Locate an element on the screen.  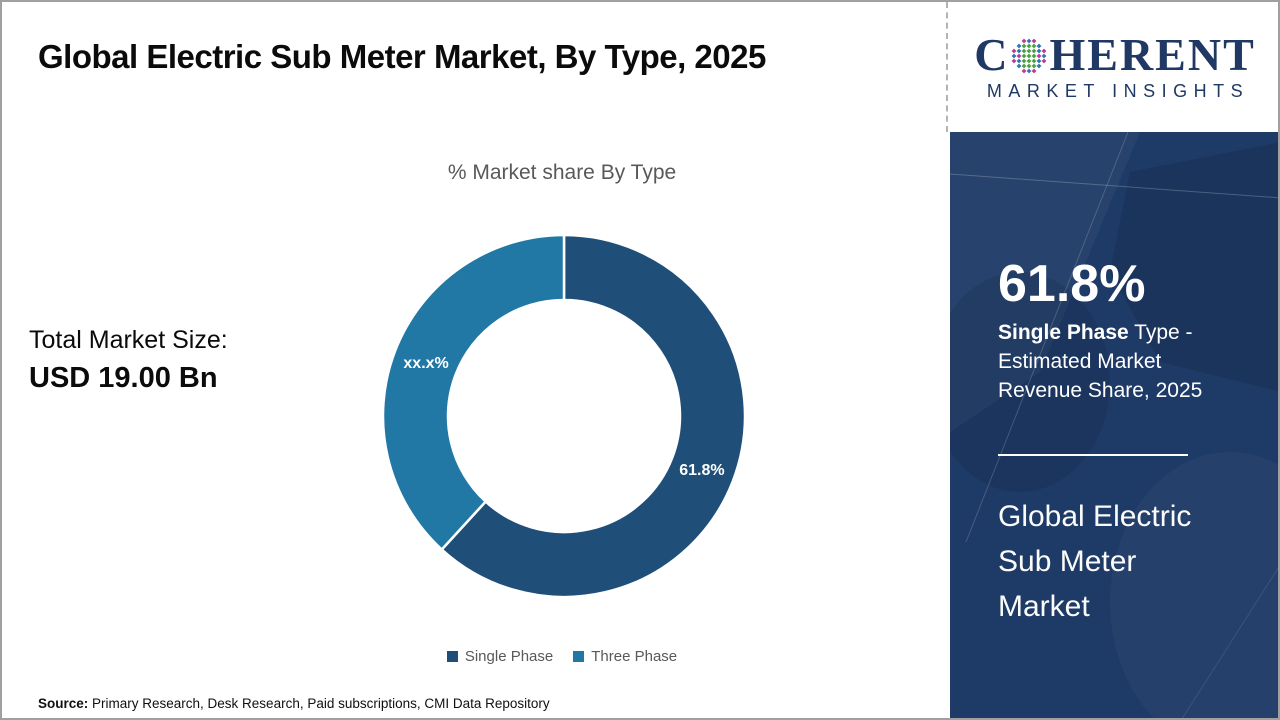
legend-swatch-three-phase is located at coordinates (579, 656).